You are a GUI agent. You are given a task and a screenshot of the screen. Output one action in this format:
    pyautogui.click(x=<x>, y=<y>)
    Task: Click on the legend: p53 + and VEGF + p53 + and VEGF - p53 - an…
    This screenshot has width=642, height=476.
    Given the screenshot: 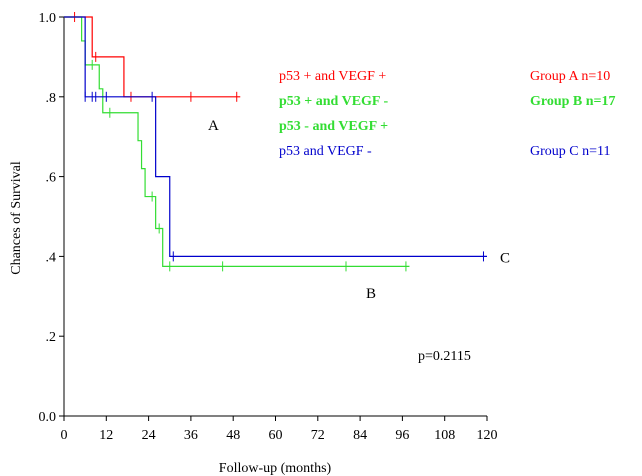 What is the action you would take?
    pyautogui.click(x=447, y=114)
    